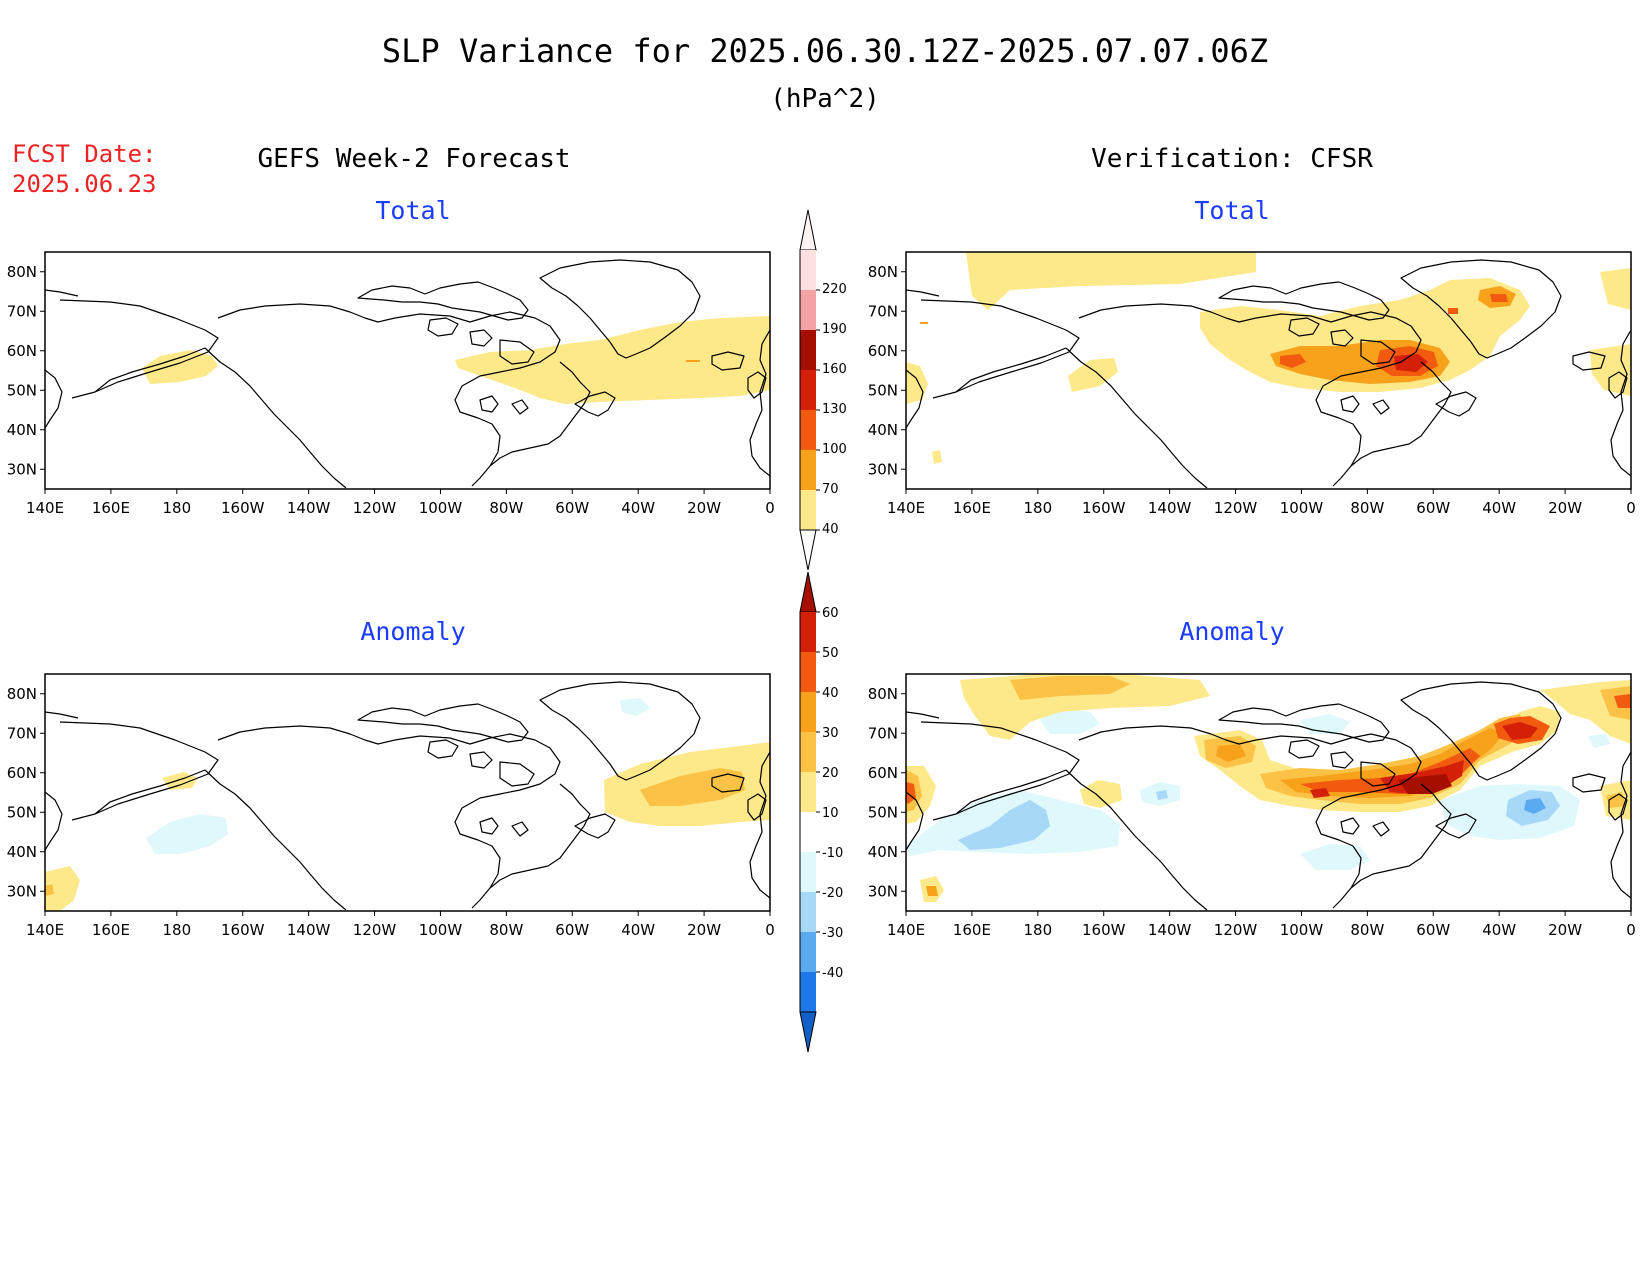  Describe the element at coordinates (830, 813) in the screenshot. I see `colorbar-anomaly-label: 10` at that location.